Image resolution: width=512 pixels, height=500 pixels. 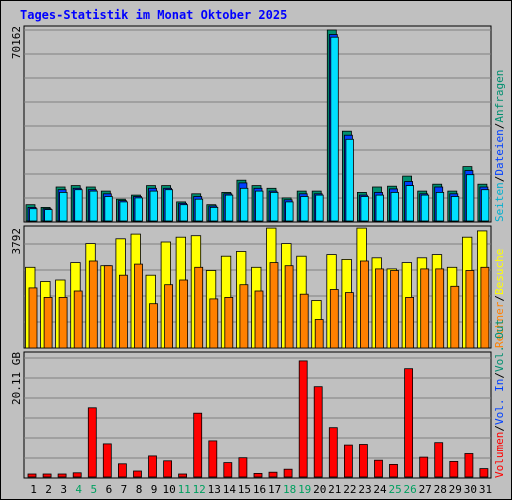 I want to click on x-label-day-18: 18, so click(x=289, y=489).